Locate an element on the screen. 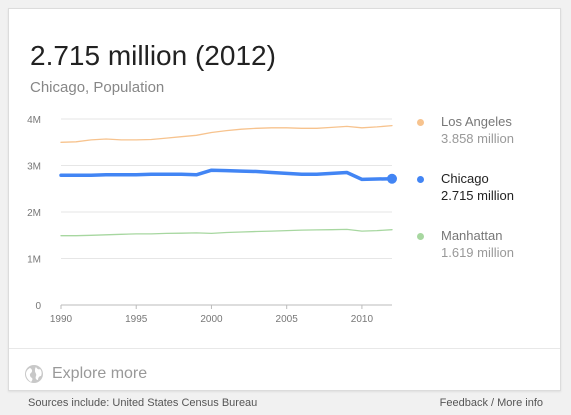 The height and width of the screenshot is (415, 571). x-tick-label: 2010 is located at coordinates (362, 319).